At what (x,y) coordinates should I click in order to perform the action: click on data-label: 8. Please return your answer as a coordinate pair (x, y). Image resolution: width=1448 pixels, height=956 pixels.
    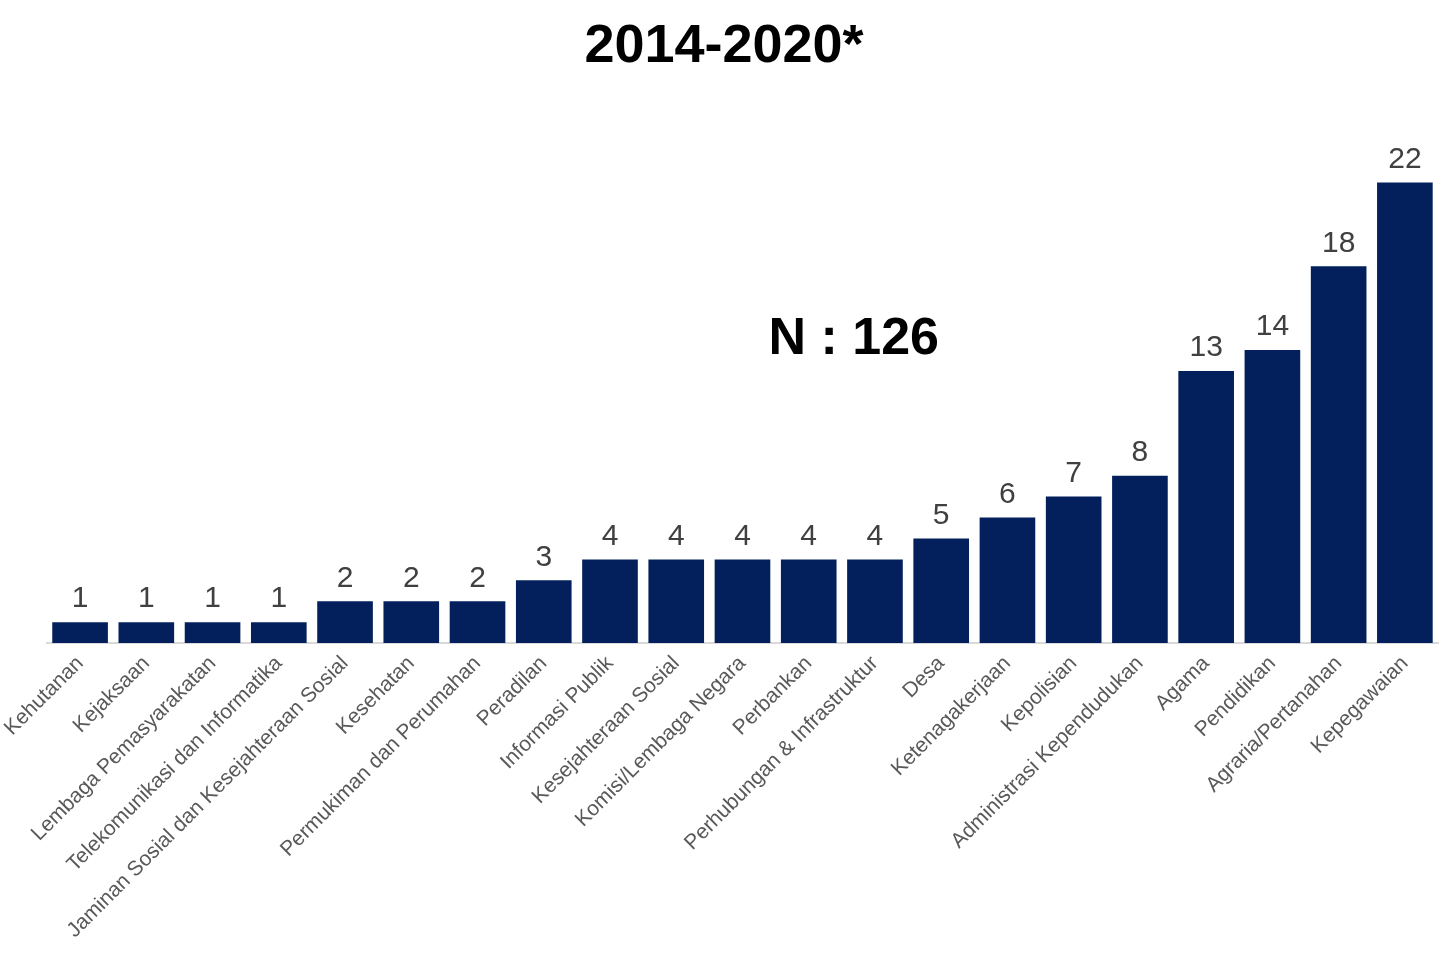
    Looking at the image, I should click on (1140, 450).